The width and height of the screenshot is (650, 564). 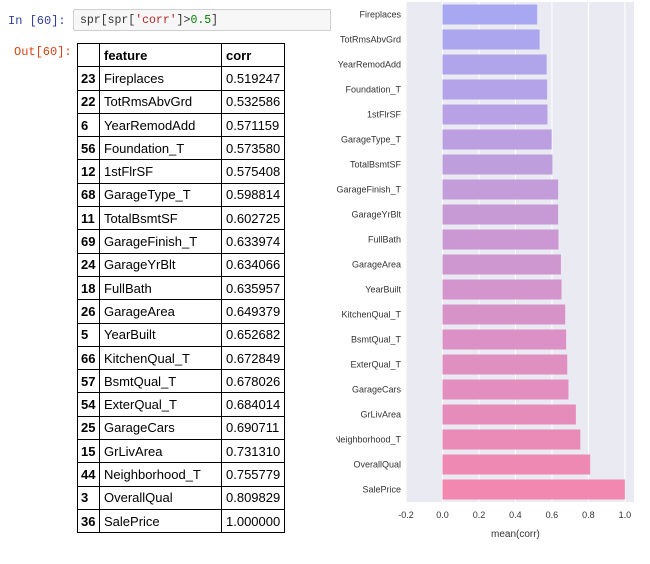 I want to click on corr-cell: 1.000000, so click(x=253, y=521).